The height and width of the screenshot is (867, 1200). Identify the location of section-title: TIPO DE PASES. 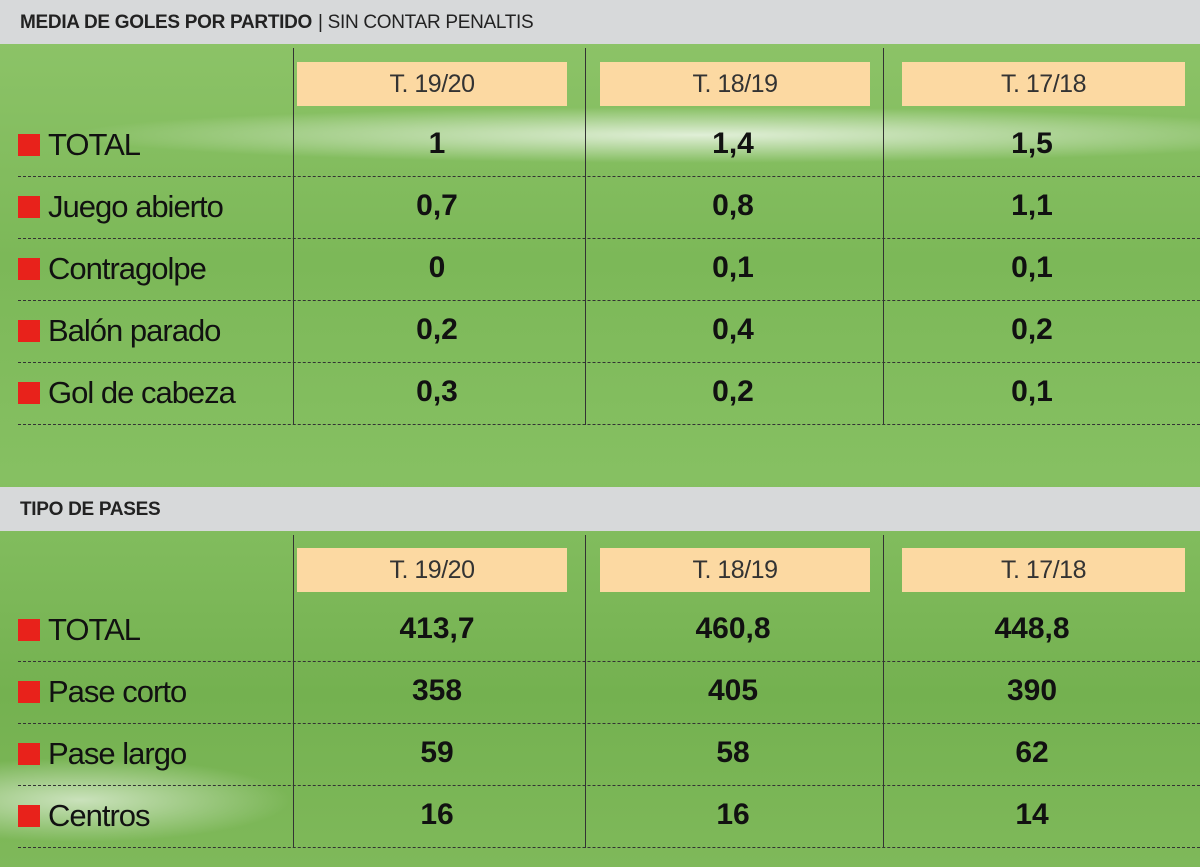
(90, 509).